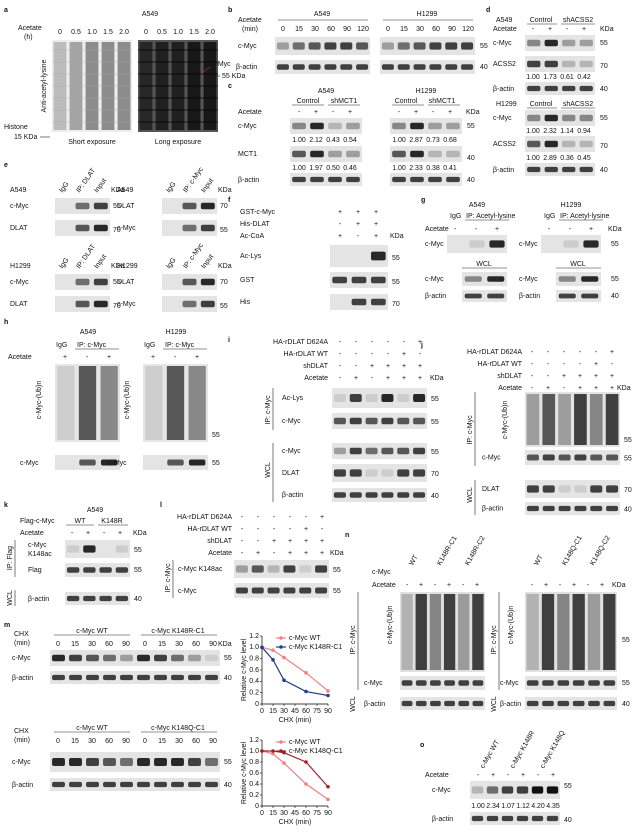  Describe the element at coordinates (416, 140) in the screenshot. I see `condition-sign: 2.87` at that location.